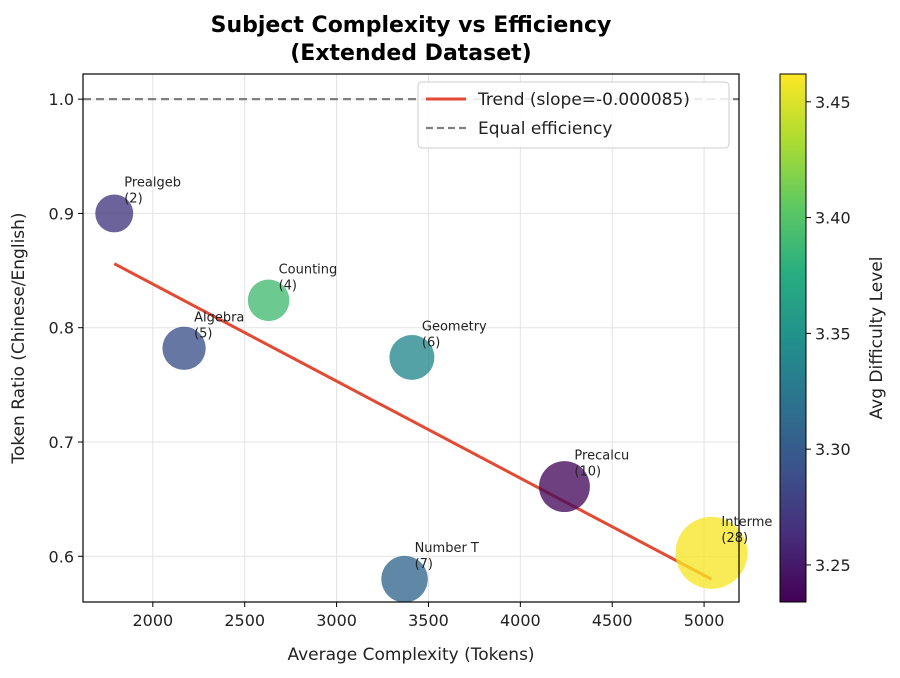 The image size is (900, 678). I want to click on legend-box, so click(573, 115).